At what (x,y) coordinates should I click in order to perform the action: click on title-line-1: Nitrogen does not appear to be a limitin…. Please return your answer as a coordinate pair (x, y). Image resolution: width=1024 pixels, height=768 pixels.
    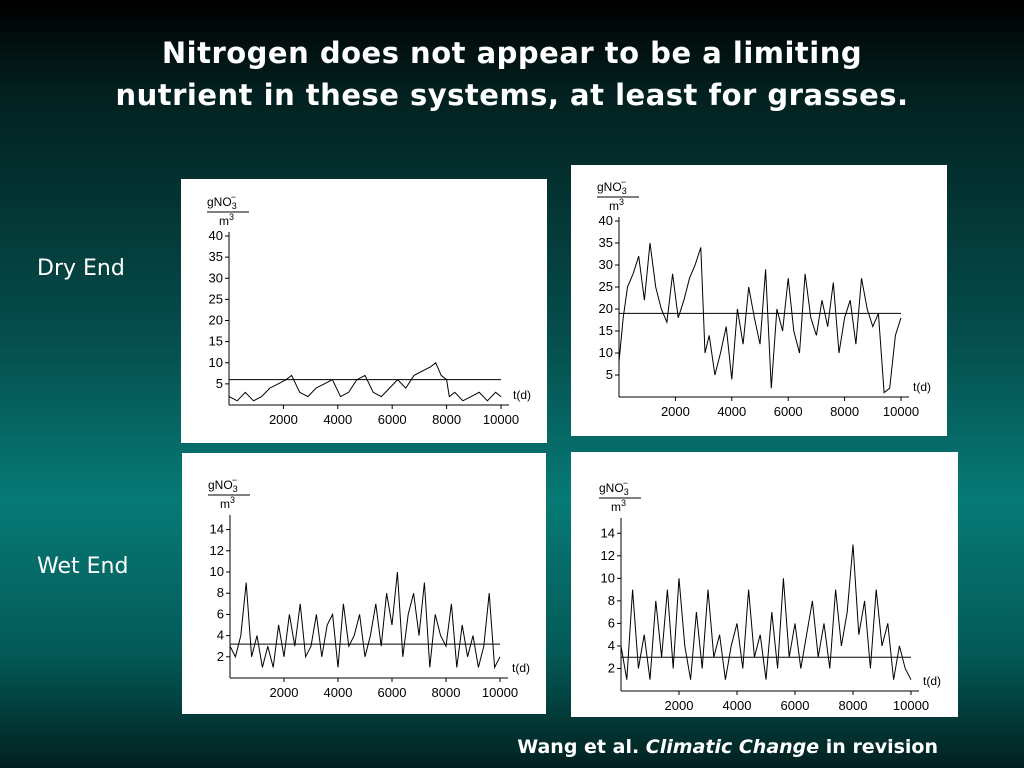
    Looking at the image, I should click on (512, 53).